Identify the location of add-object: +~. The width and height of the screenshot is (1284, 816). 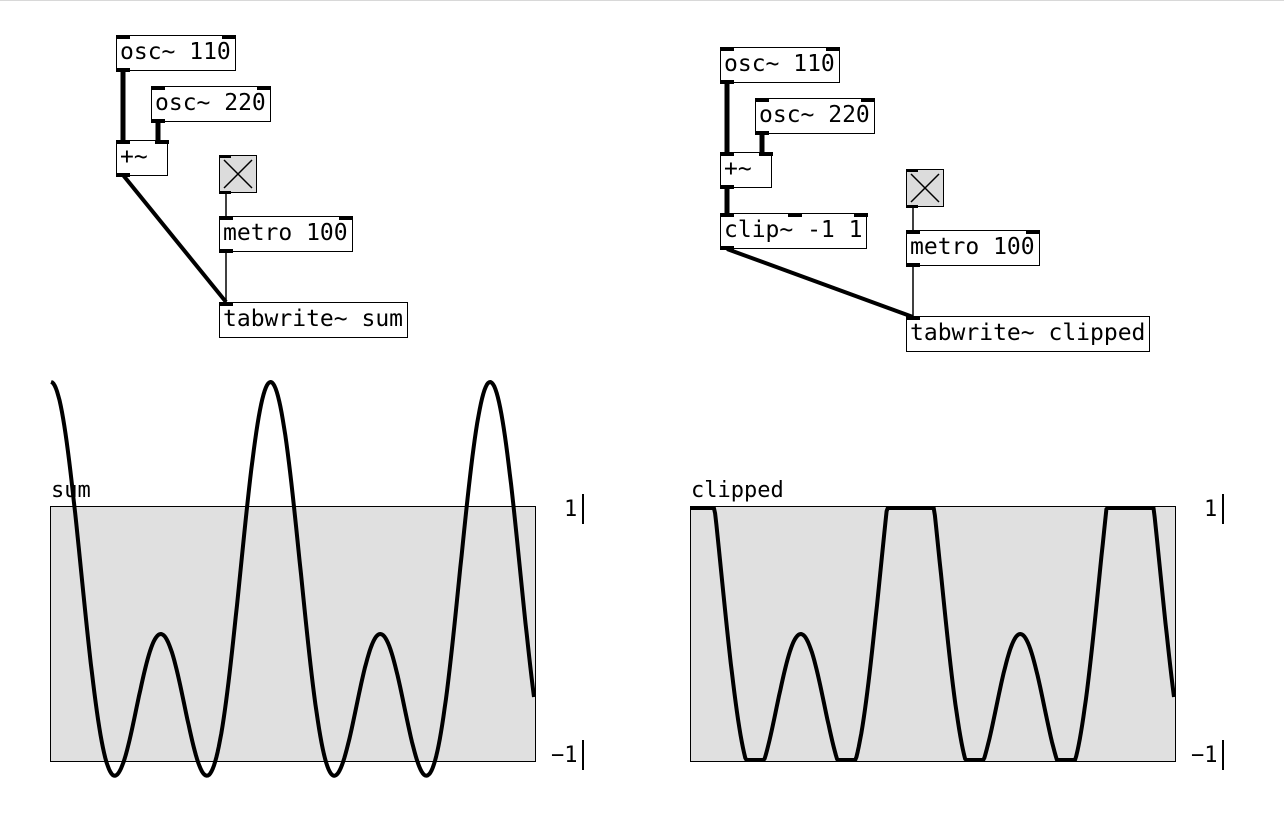
(142, 158).